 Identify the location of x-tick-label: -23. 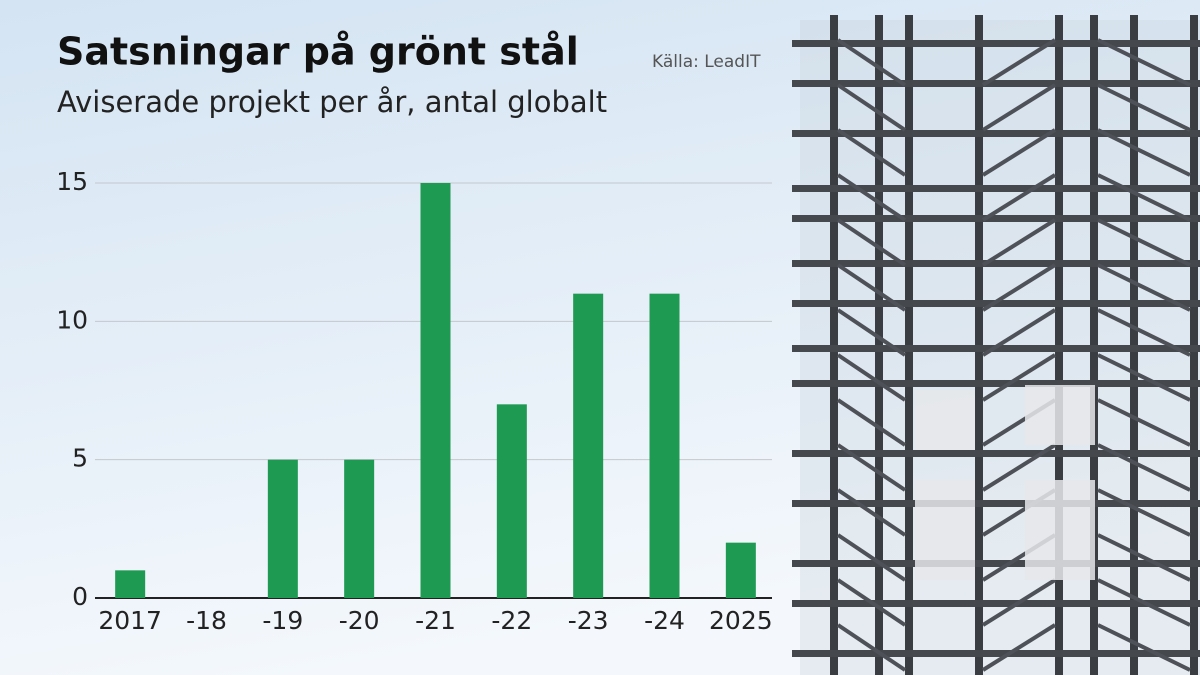
(588, 620).